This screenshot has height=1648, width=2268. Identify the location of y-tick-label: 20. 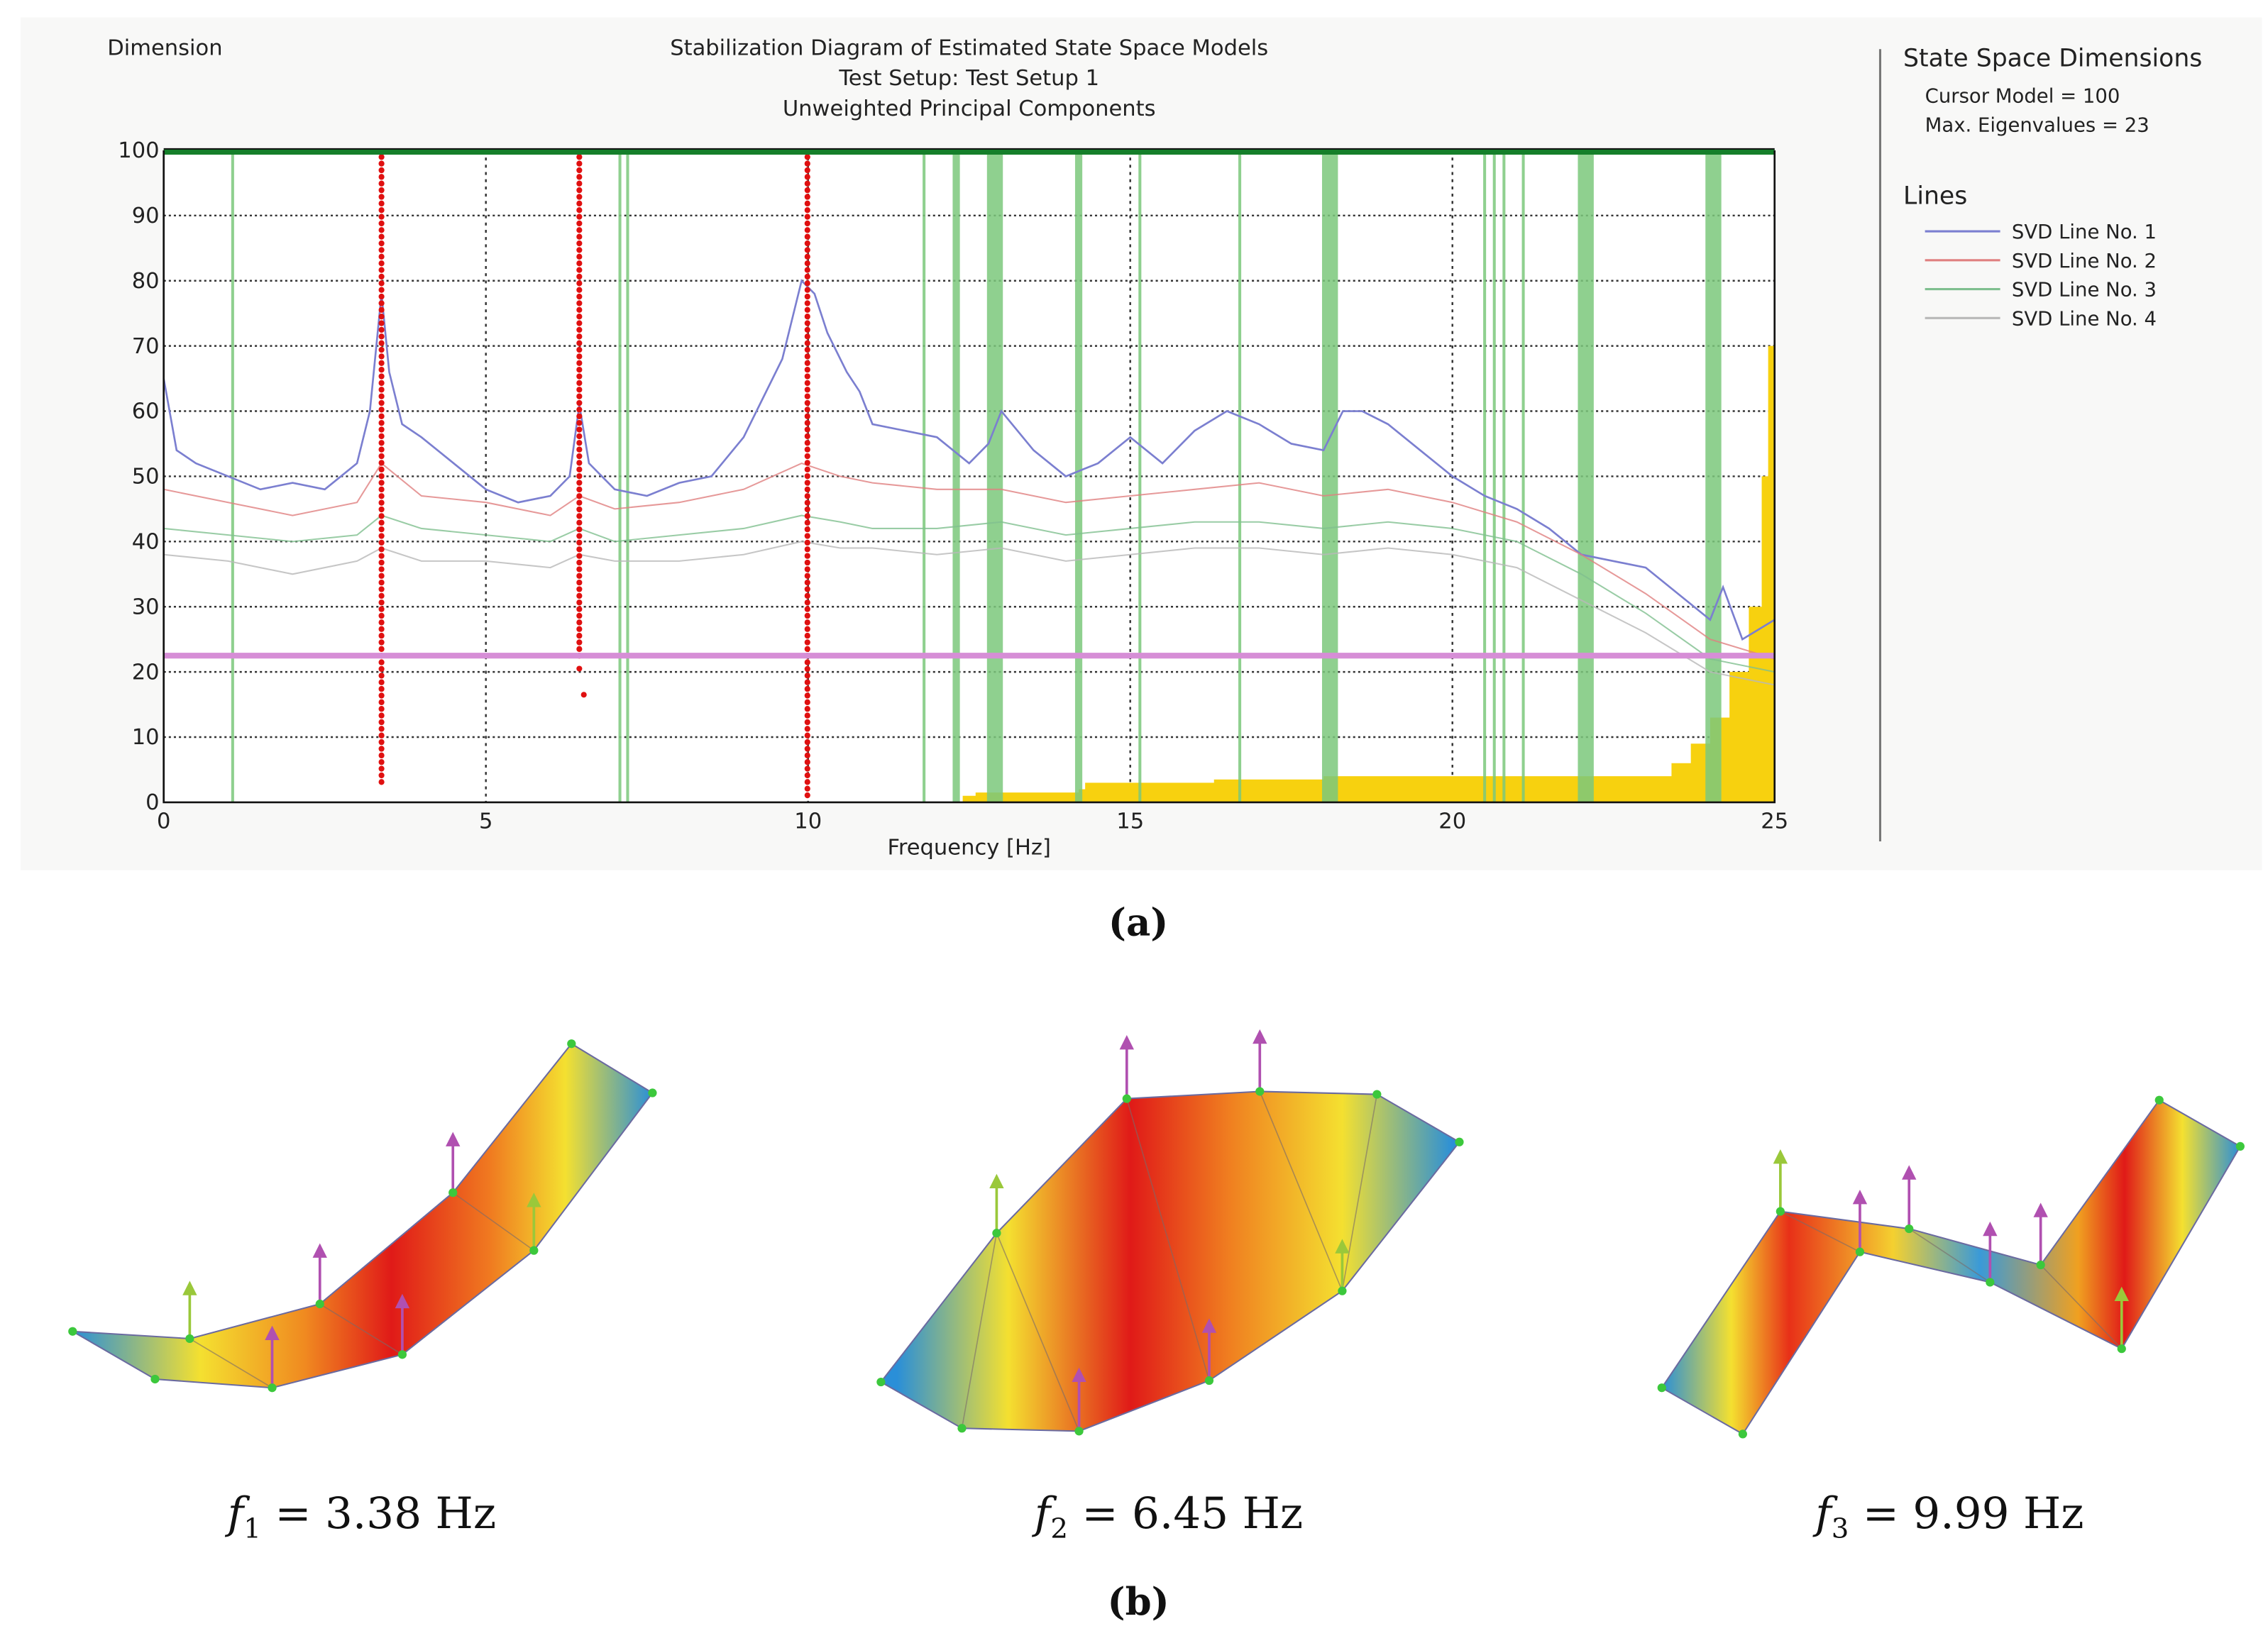
(146, 672).